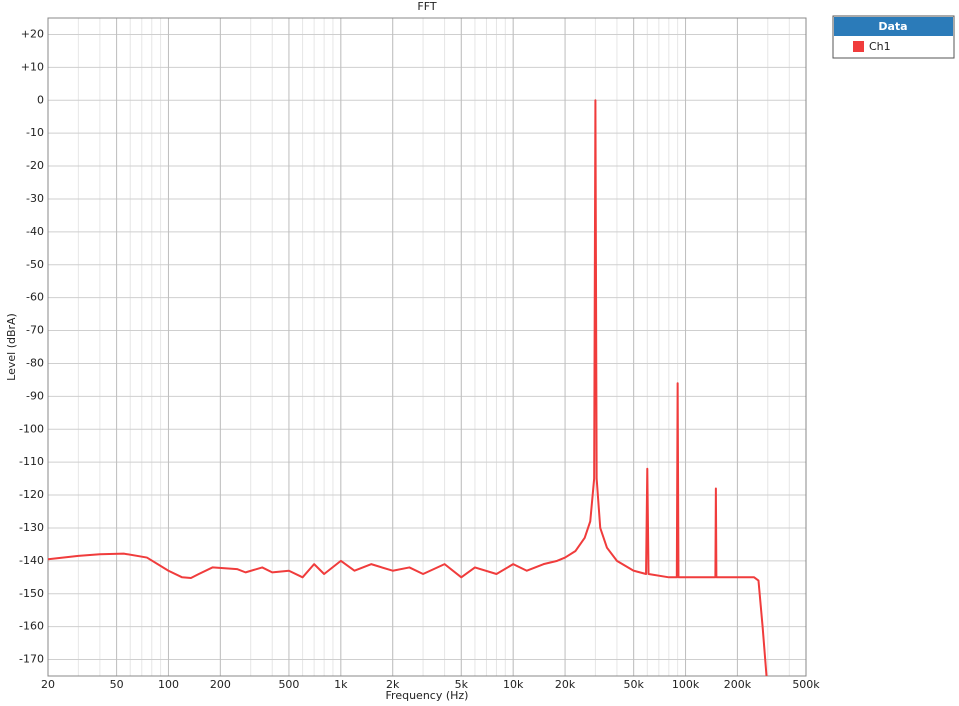 The height and width of the screenshot is (706, 959). Describe the element at coordinates (565, 684) in the screenshot. I see `x-tick-label: 20k` at that location.